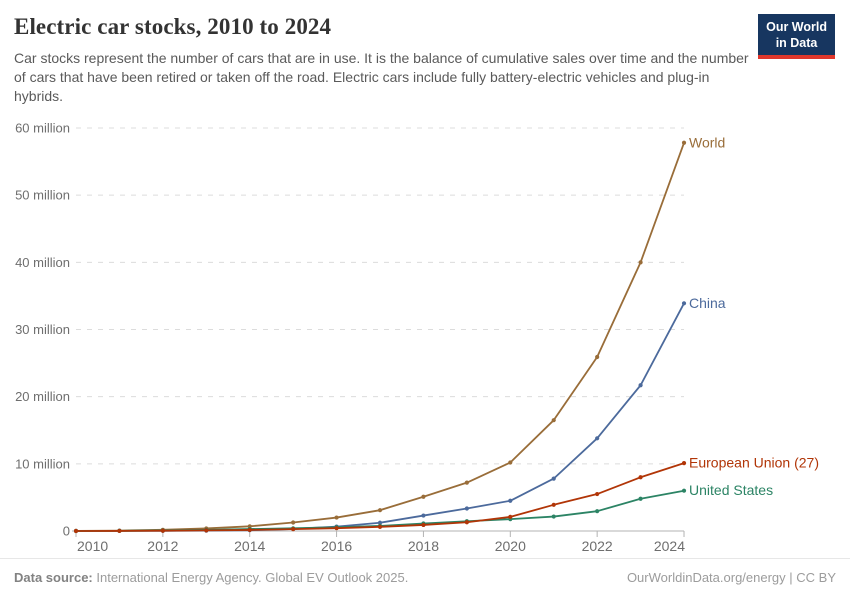  Describe the element at coordinates (510, 516) in the screenshot. I see `data-point-european-union-27-2020` at that location.